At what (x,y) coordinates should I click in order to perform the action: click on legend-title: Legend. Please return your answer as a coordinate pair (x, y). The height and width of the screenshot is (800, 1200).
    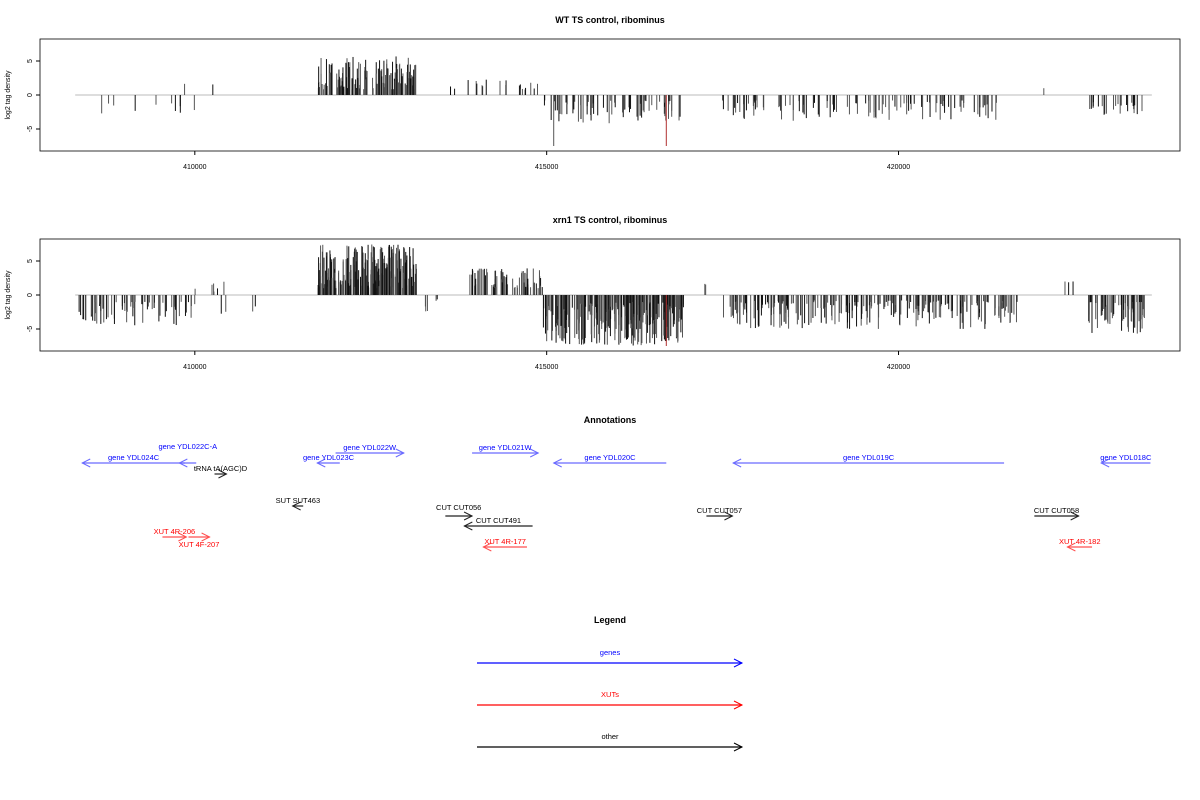
    Looking at the image, I should click on (610, 620).